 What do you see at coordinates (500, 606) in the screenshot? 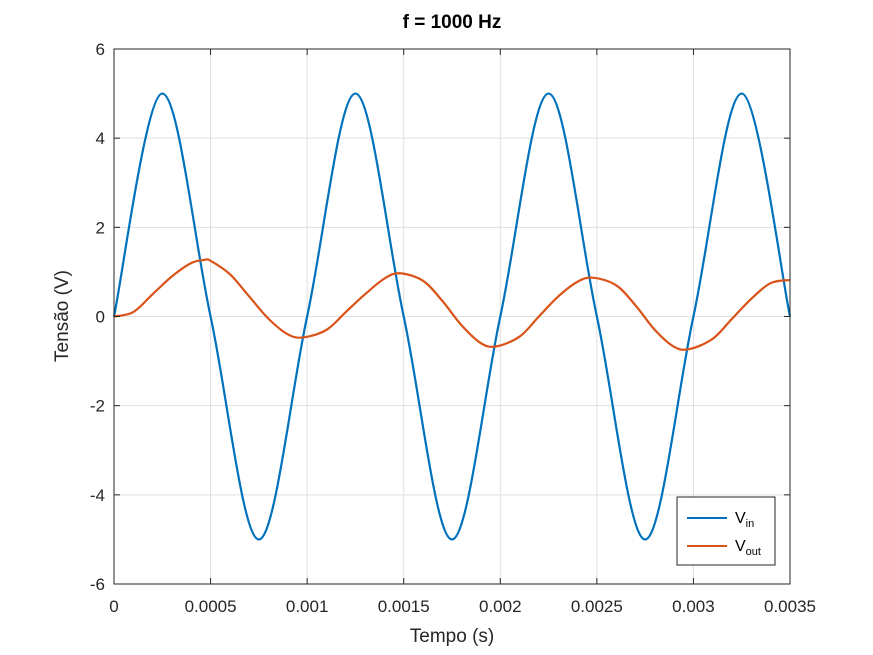
I see `x-tick-label: 0.002` at bounding box center [500, 606].